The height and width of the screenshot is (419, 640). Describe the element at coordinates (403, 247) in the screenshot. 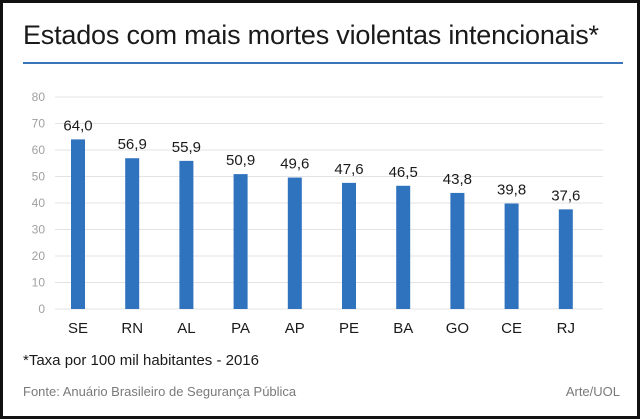

I see `bar-ba` at that location.